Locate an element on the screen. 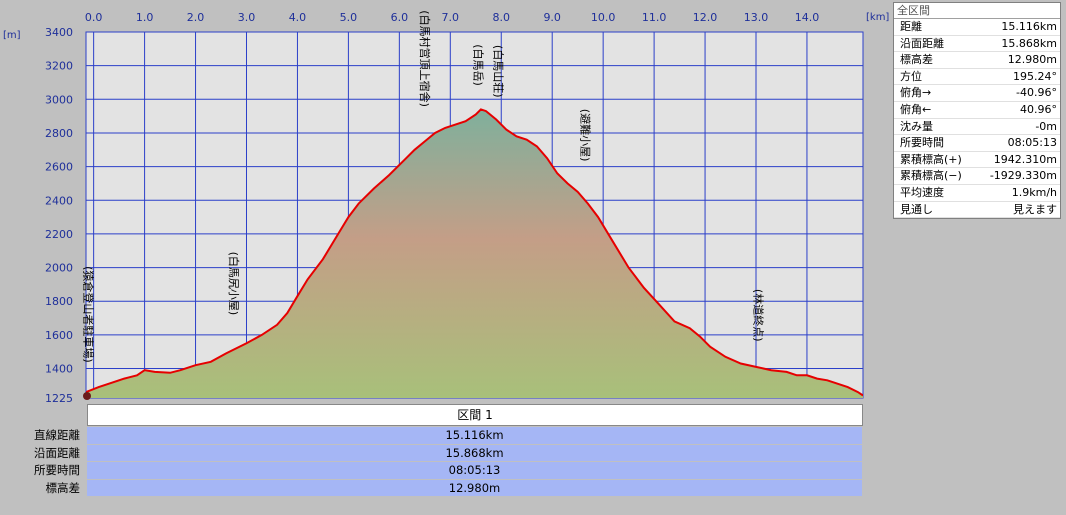 This screenshot has height=515, width=1066. summary-label: 累積標高(−) is located at coordinates (931, 176).